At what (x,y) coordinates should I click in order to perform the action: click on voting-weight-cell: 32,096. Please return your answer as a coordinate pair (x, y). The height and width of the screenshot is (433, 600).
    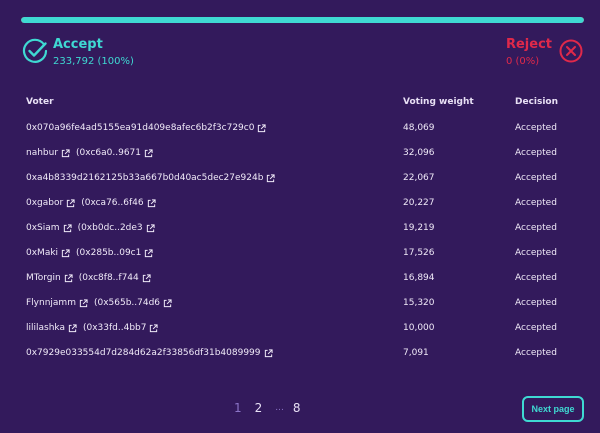
    Looking at the image, I should click on (419, 153).